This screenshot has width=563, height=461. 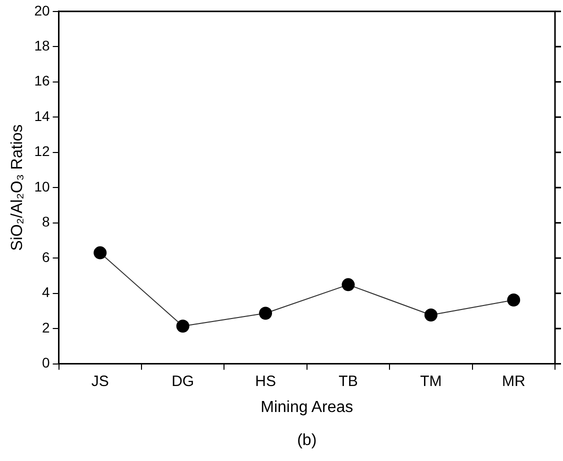 I want to click on x-axis-title: Mining Areas, so click(x=307, y=407).